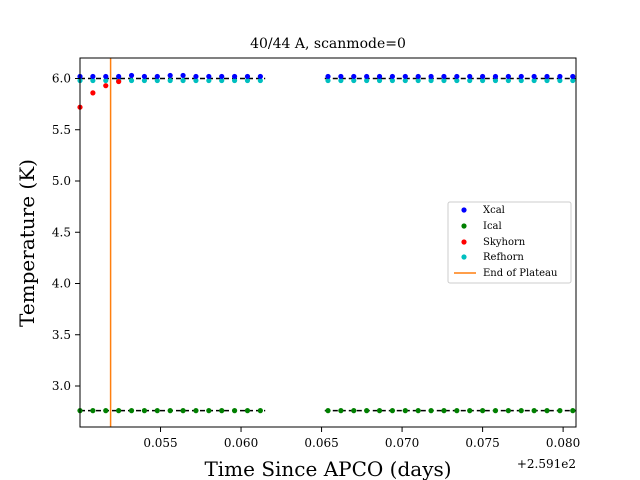 This screenshot has width=640, height=480. What do you see at coordinates (241, 443) in the screenshot?
I see `x-tick-label: 0.060` at bounding box center [241, 443].